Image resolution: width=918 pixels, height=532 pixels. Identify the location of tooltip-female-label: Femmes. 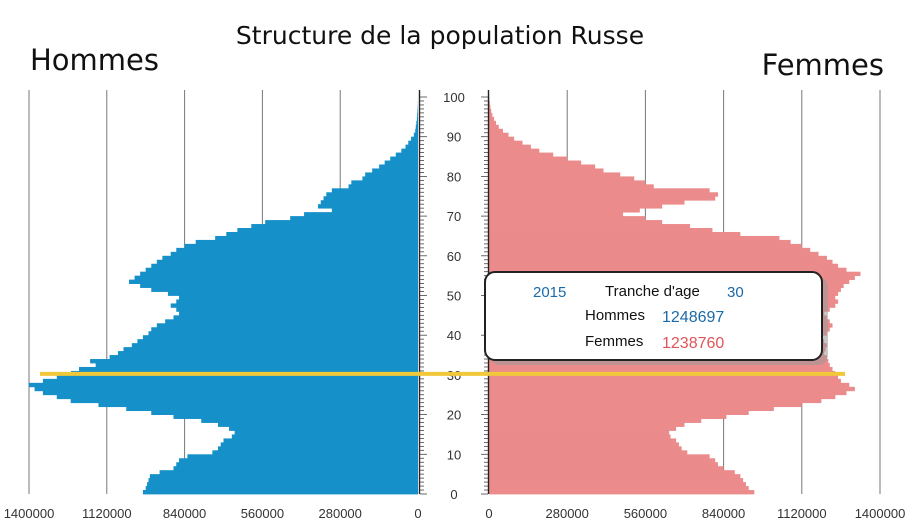
(614, 341).